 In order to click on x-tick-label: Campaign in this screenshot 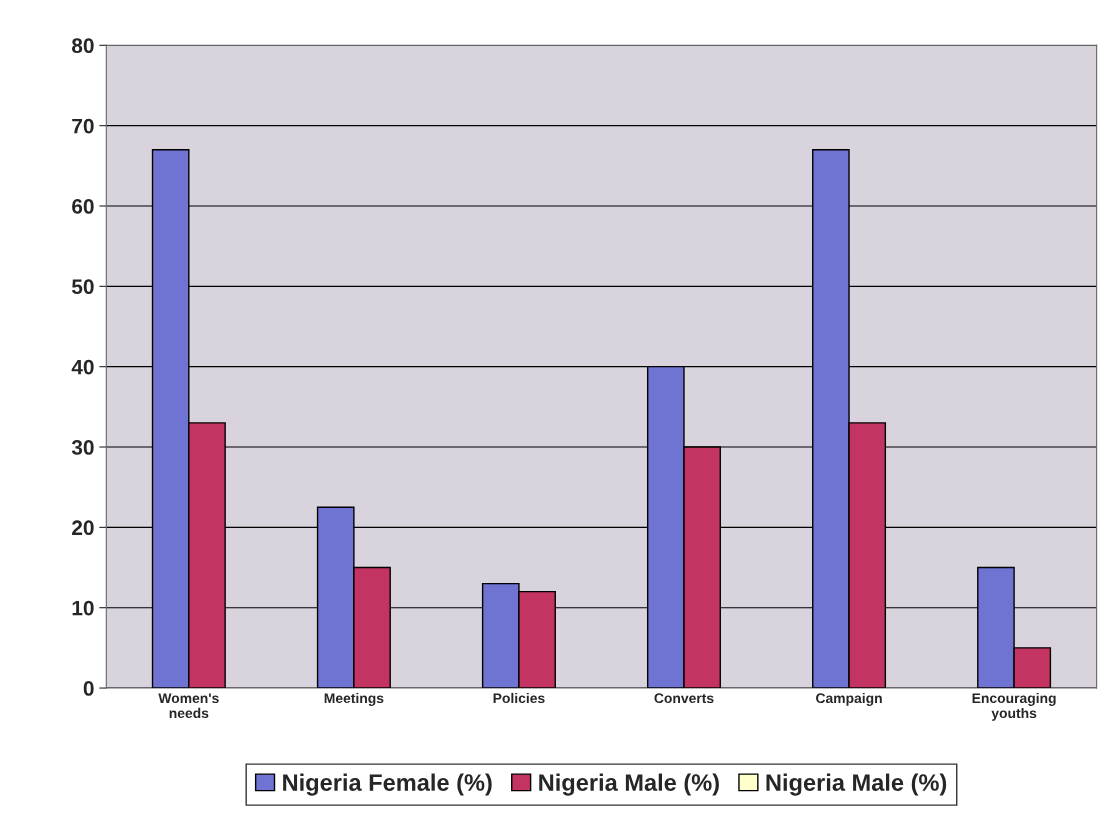, I will do `click(849, 699)`.